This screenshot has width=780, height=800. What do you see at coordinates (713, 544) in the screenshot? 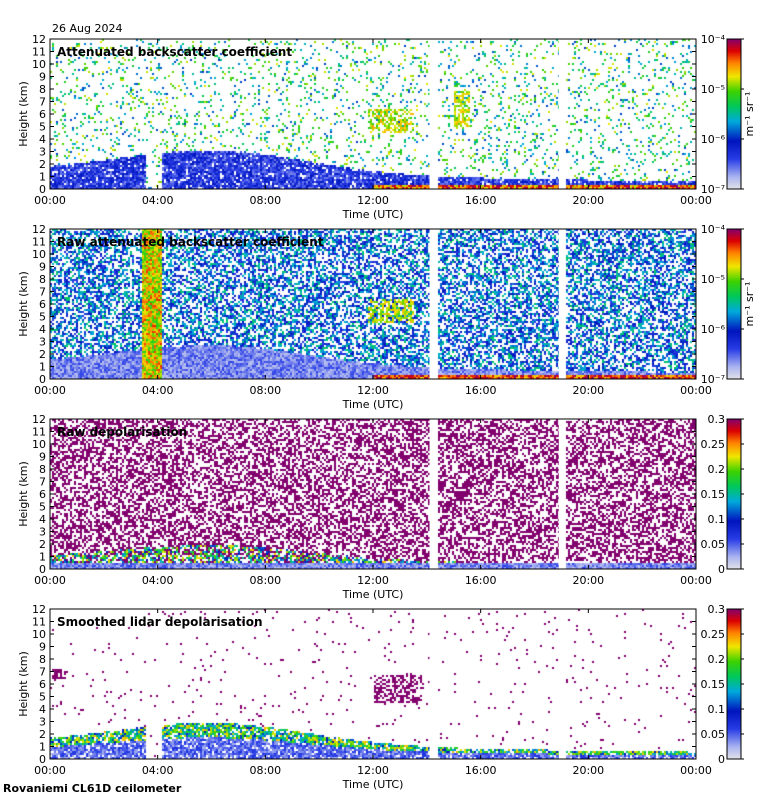
I see `colorbar-tick-label: 0.05` at bounding box center [713, 544].